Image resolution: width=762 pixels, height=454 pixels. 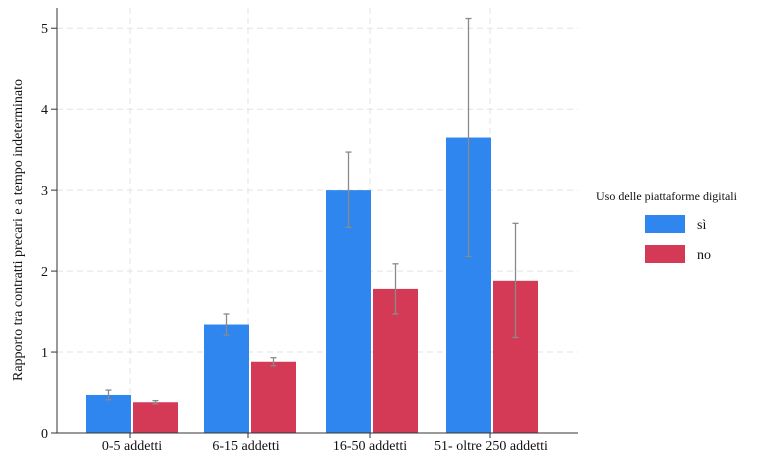 What do you see at coordinates (44, 191) in the screenshot?
I see `y-tick-label: 3` at bounding box center [44, 191].